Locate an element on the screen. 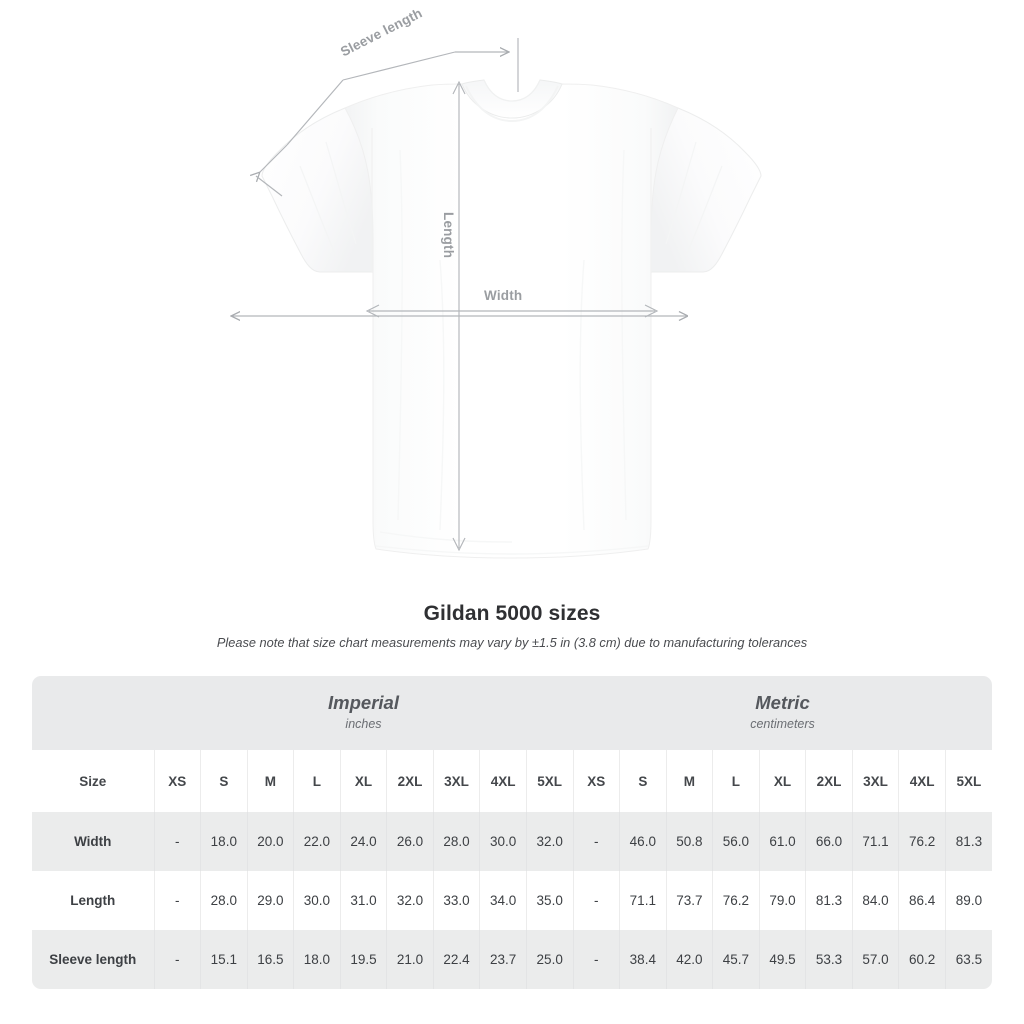 The height and width of the screenshot is (1024, 1024). cell-metric: 38.4 is located at coordinates (643, 959).